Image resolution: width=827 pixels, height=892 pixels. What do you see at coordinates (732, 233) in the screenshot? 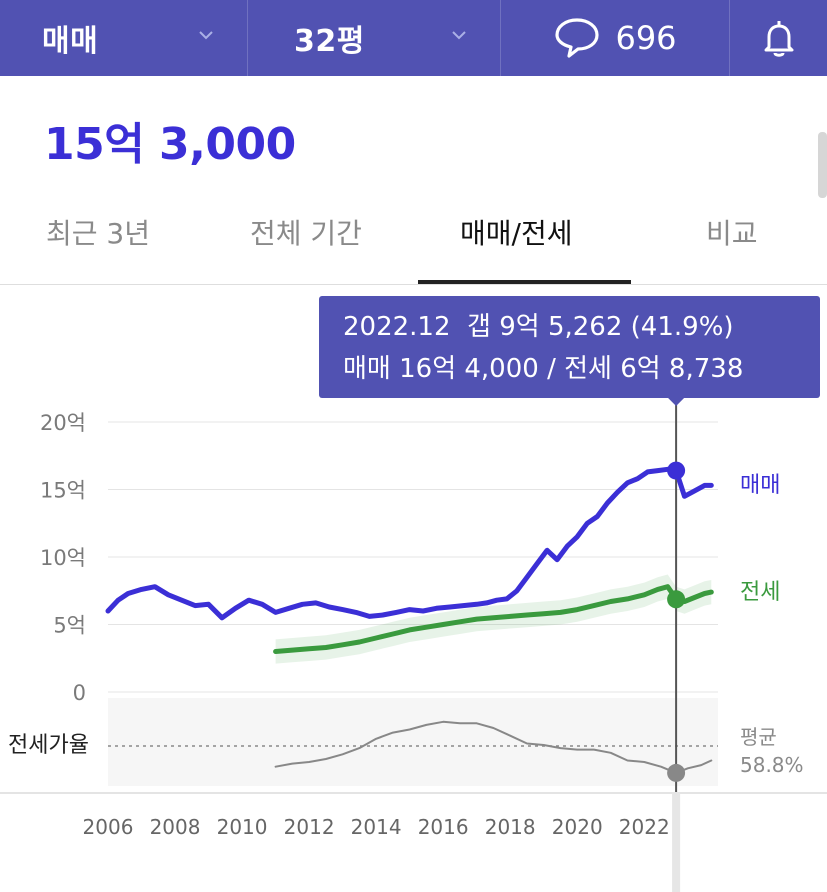
I see `tab-compare: 비교` at bounding box center [732, 233].